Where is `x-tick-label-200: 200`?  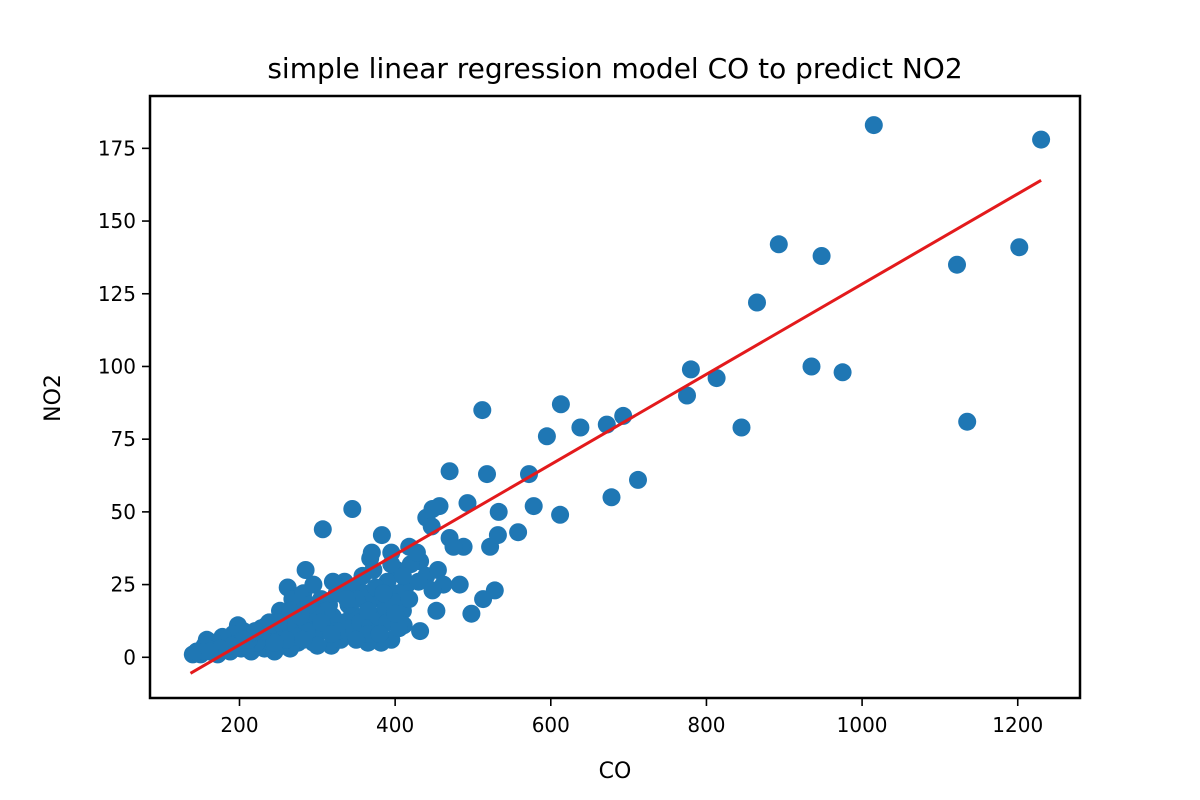 x-tick-label-200: 200 is located at coordinates (239, 725).